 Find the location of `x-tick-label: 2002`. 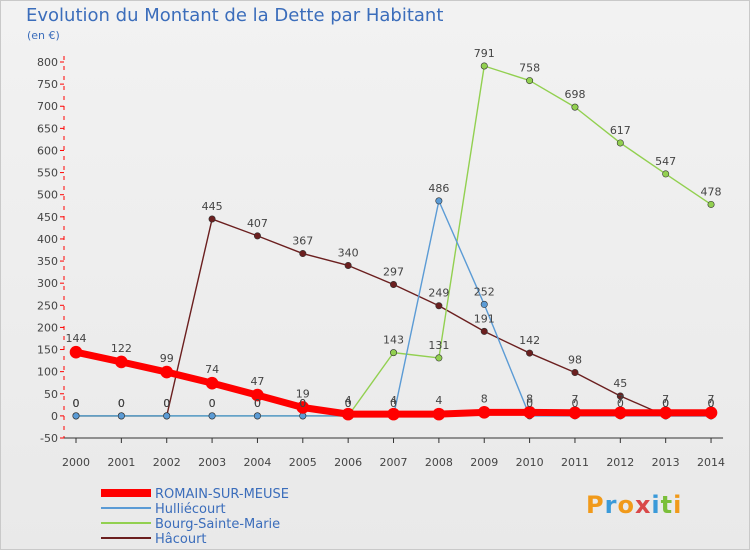

x-tick-label: 2002 is located at coordinates (167, 462).